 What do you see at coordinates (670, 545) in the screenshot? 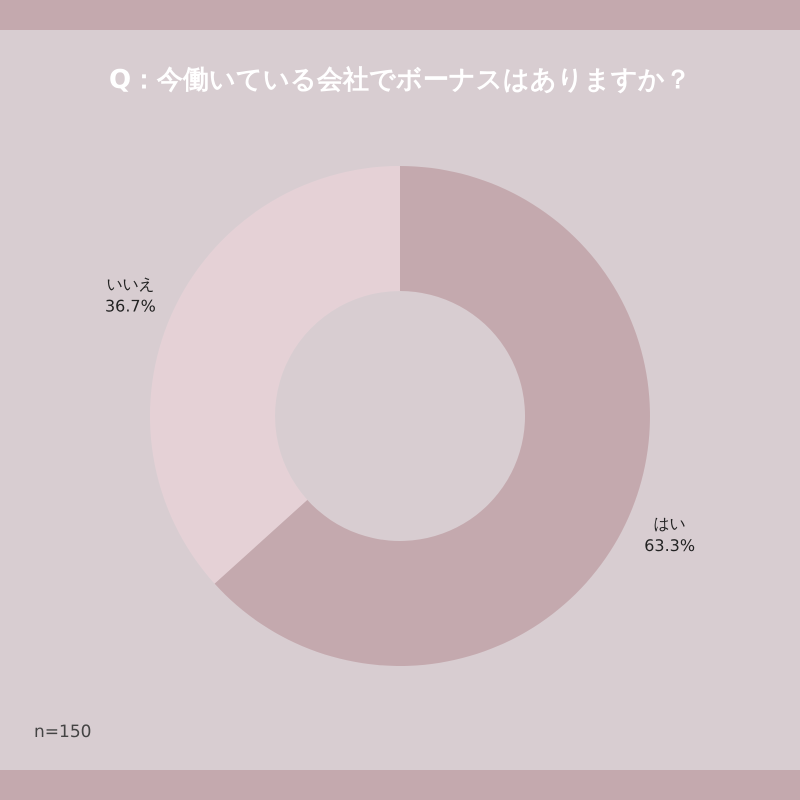
I see `data-label: 63.3%` at bounding box center [670, 545].